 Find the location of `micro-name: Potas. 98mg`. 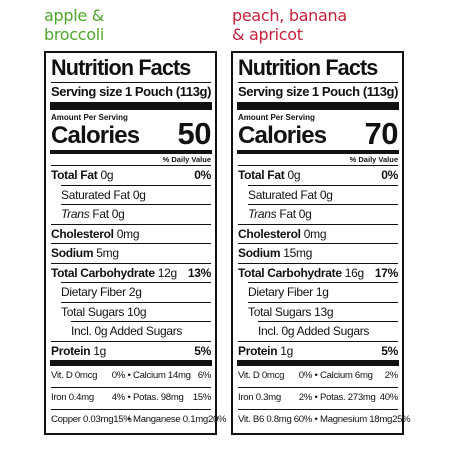

micro-name: Potas. 98mg is located at coordinates (158, 397).